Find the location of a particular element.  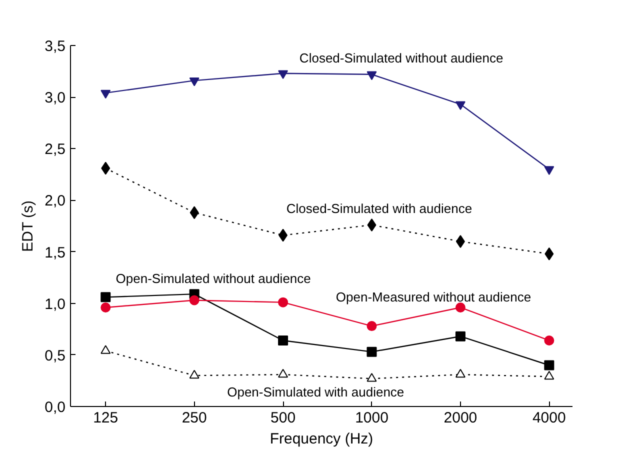

x-tick-label: 2000 is located at coordinates (461, 418).